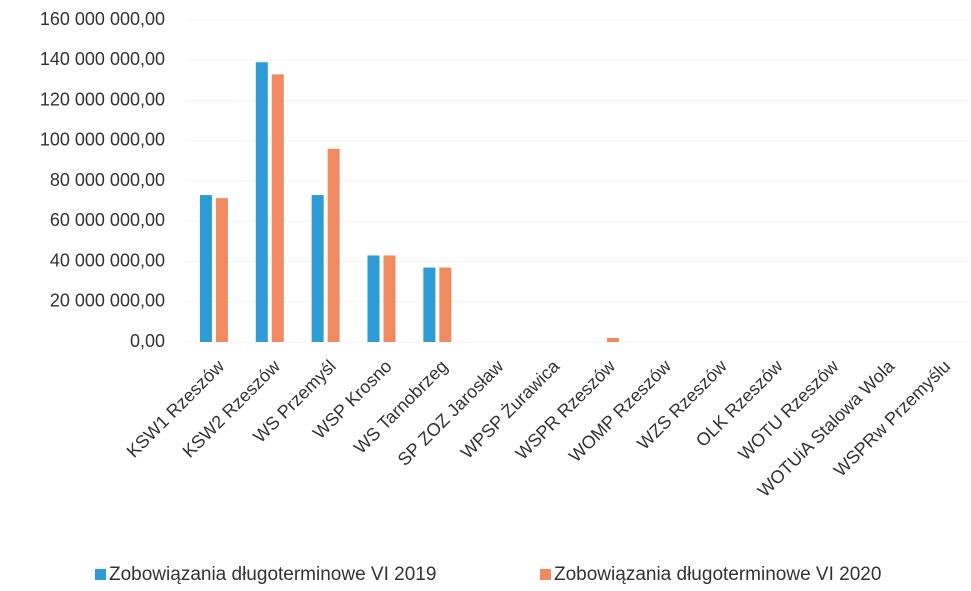 The image size is (971, 591). What do you see at coordinates (232, 408) in the screenshot?
I see `x-tick-label: KSW2 Rzeszów` at bounding box center [232, 408].